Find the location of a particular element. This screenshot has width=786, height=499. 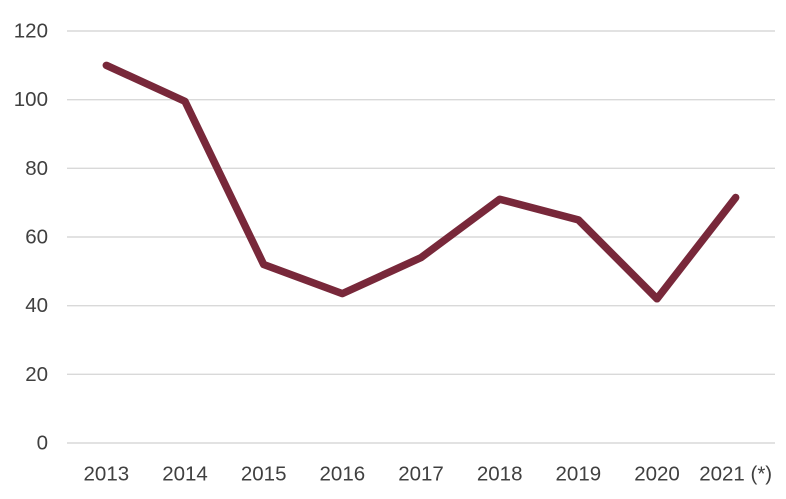

x-axis-tick-label: 2017 is located at coordinates (421, 474).